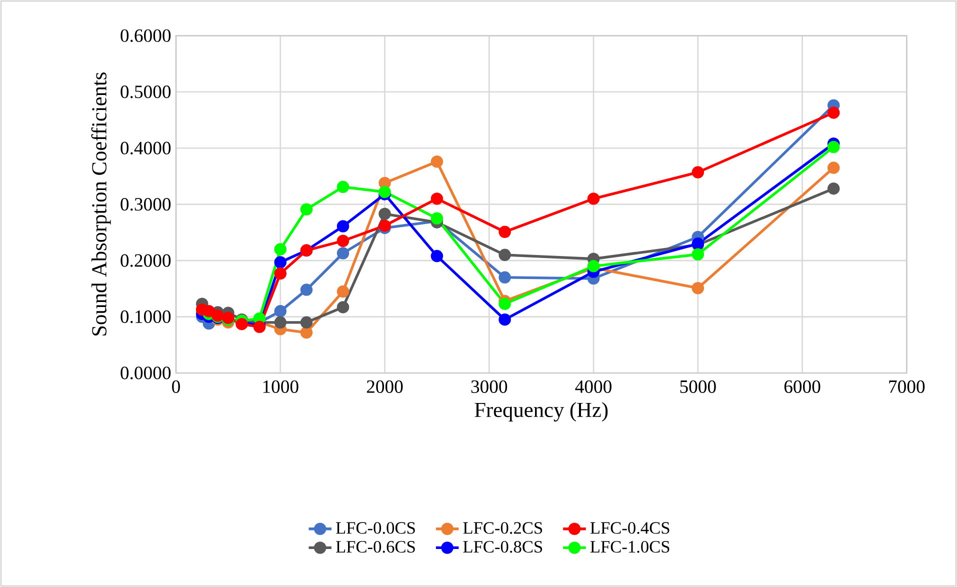  Describe the element at coordinates (502, 528) in the screenshot. I see `legend-label: LFC-0.2CS` at that location.